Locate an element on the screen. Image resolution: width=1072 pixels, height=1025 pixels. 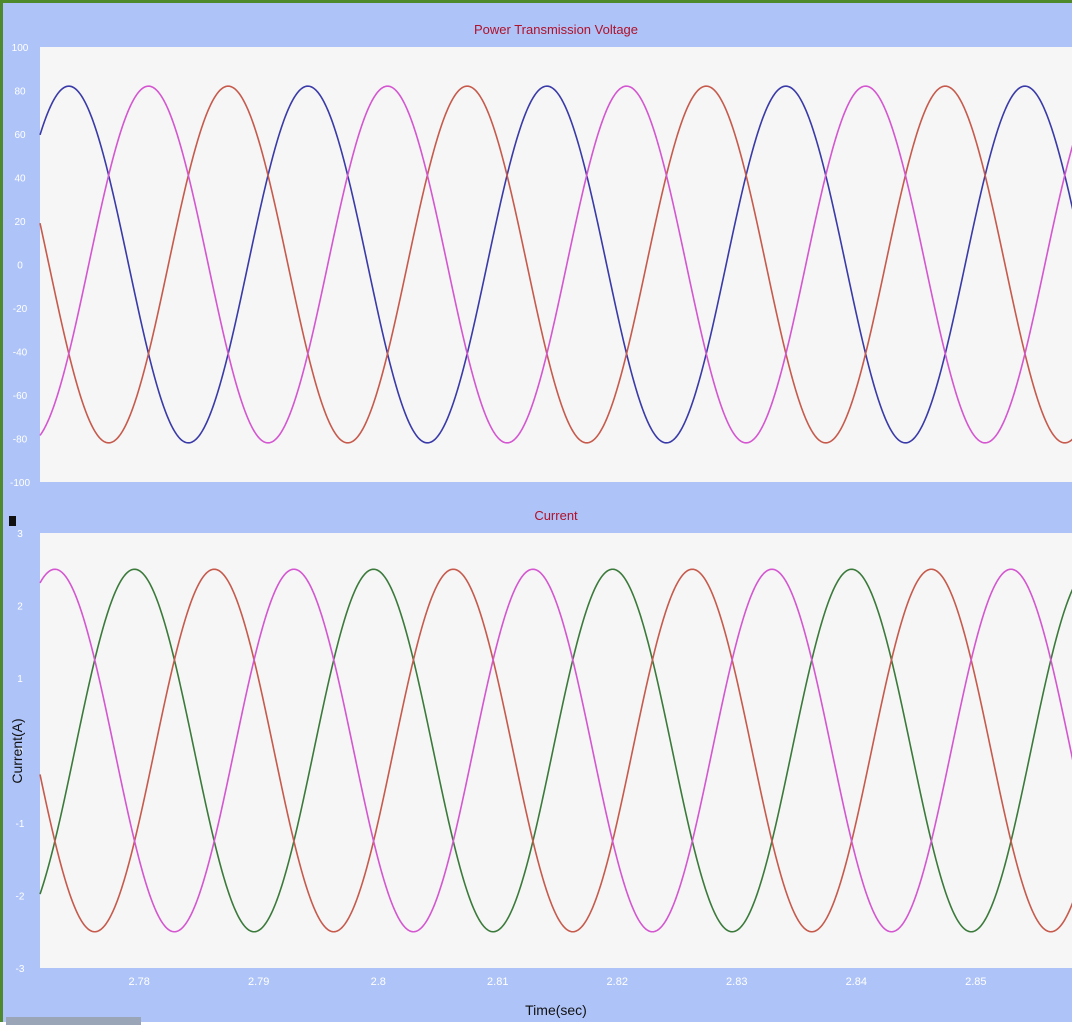
current-y-tick-label: -2 is located at coordinates (20, 897).